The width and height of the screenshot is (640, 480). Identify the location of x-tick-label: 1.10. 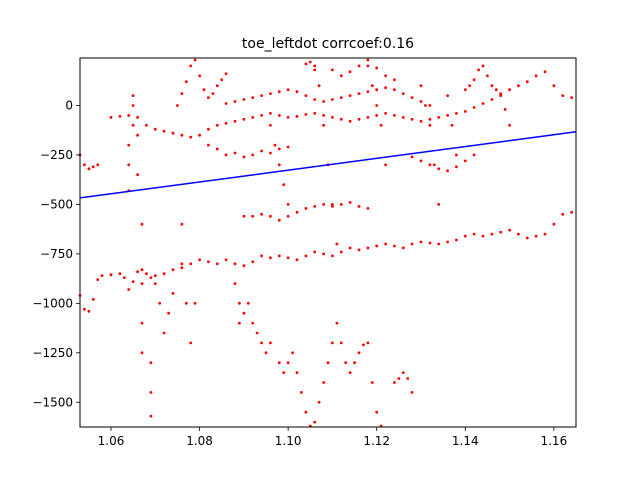
(288, 441).